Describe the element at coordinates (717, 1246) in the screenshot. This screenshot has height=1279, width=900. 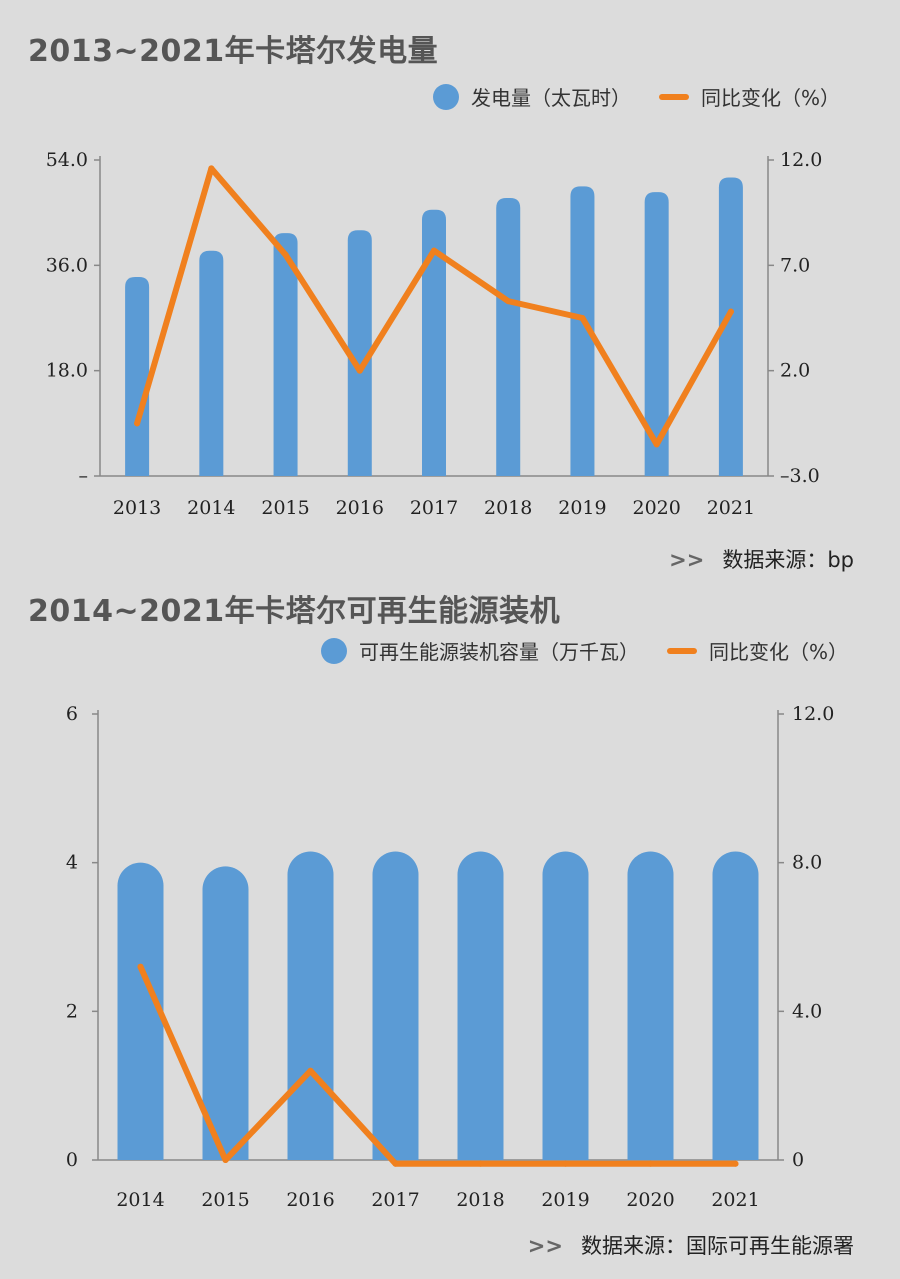
I see `source-text: 数据来源：国际可再生能源署` at that location.